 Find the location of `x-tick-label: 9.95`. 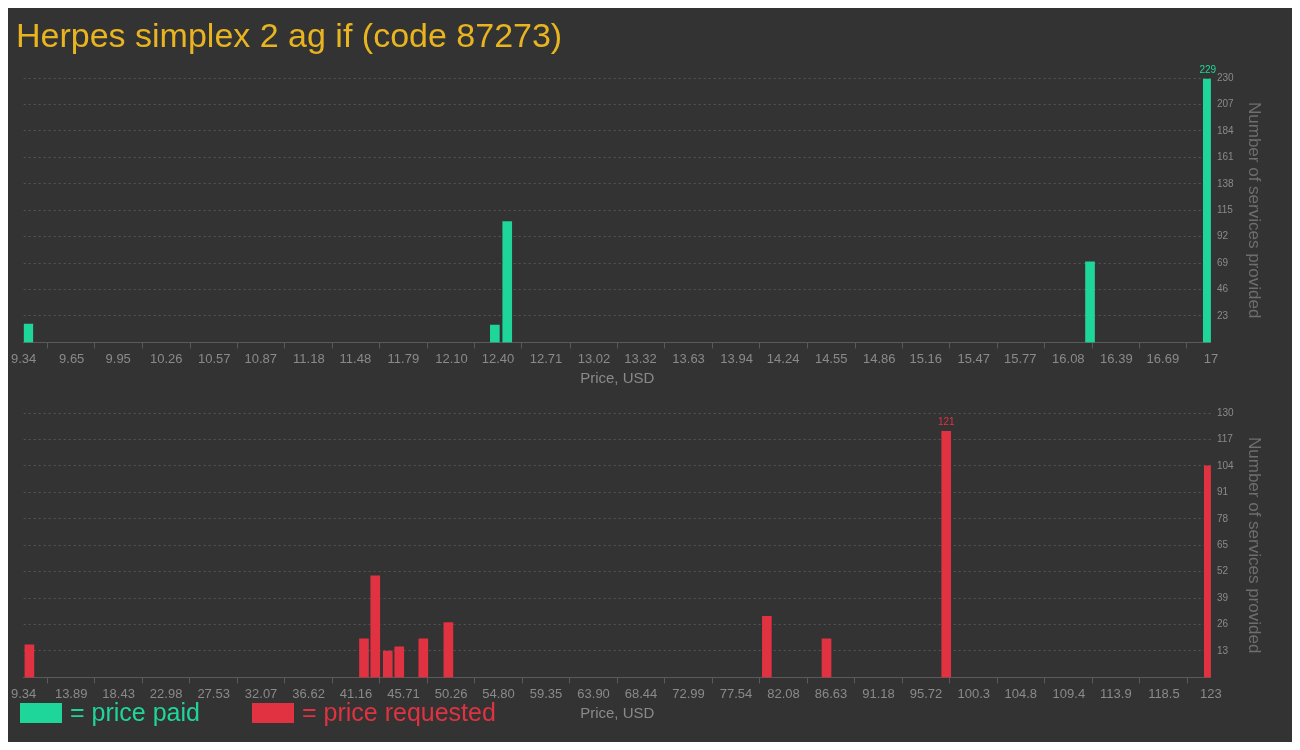

x-tick-label: 9.95 is located at coordinates (118, 358).